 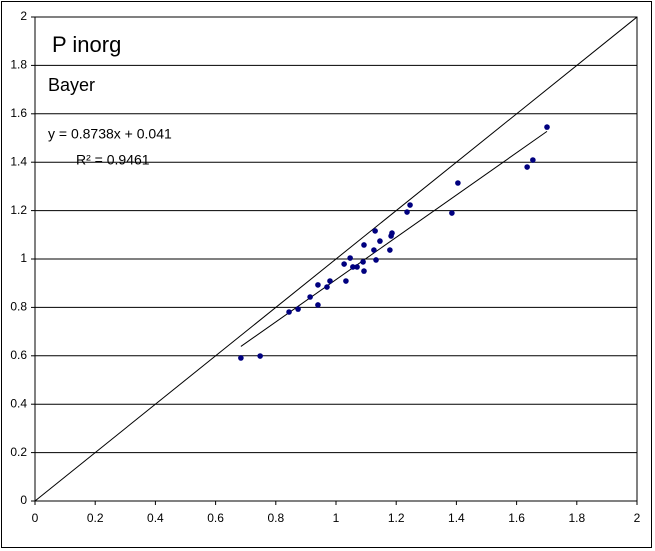 I want to click on y-tick-label: 1.6, so click(x=18, y=113).